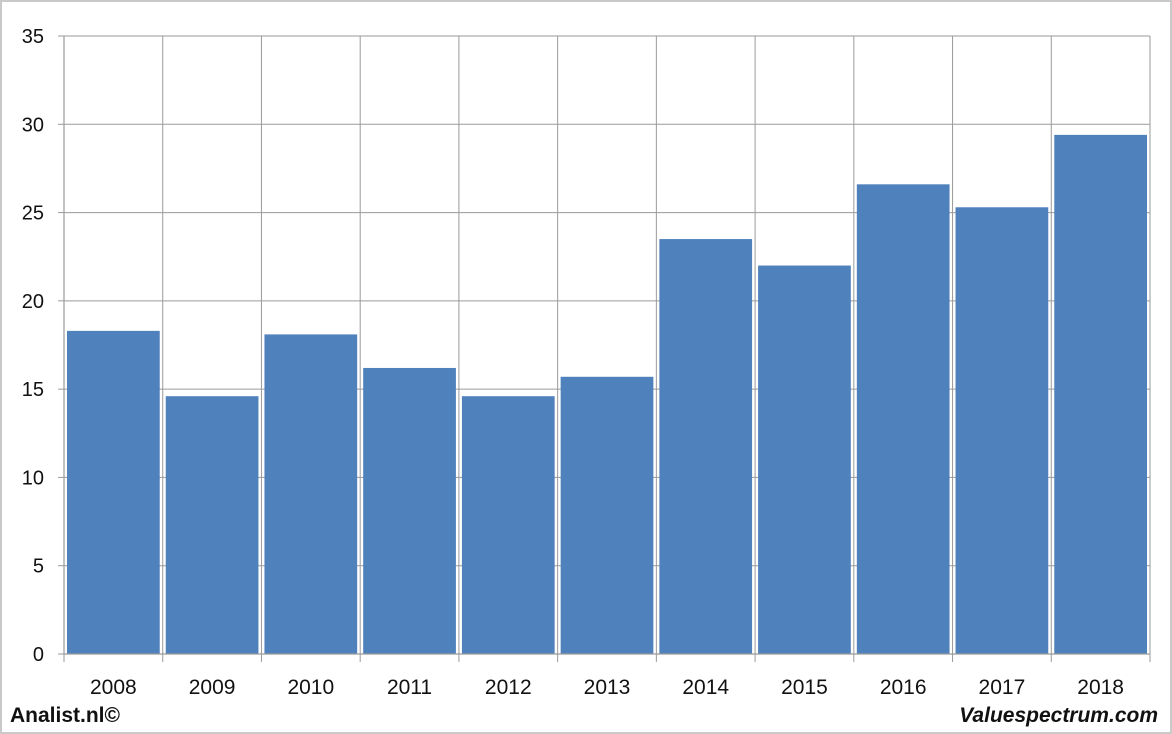  I want to click on y-tick-label: 20, so click(33, 302).